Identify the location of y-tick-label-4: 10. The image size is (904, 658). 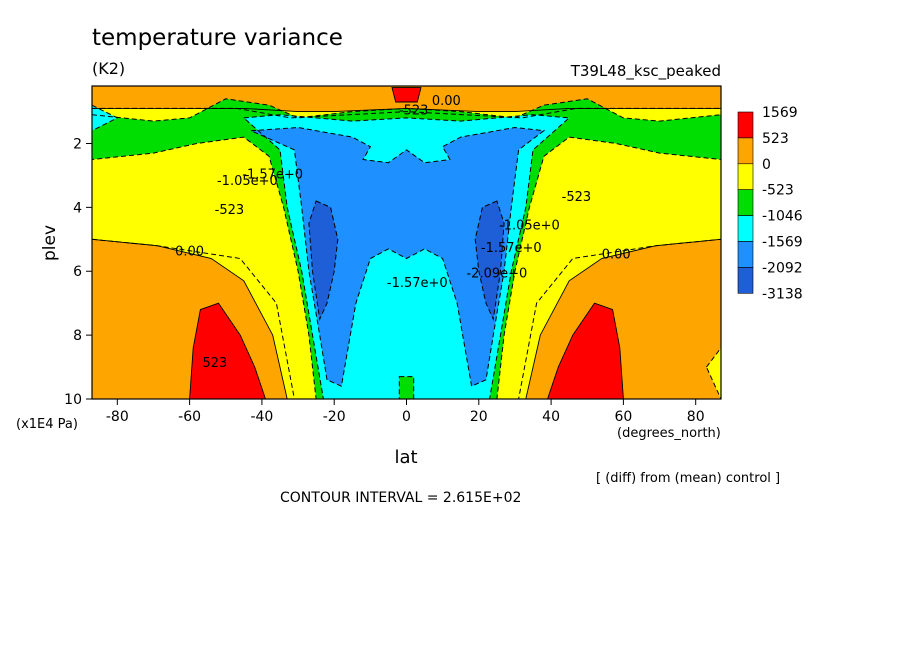
(73, 400).